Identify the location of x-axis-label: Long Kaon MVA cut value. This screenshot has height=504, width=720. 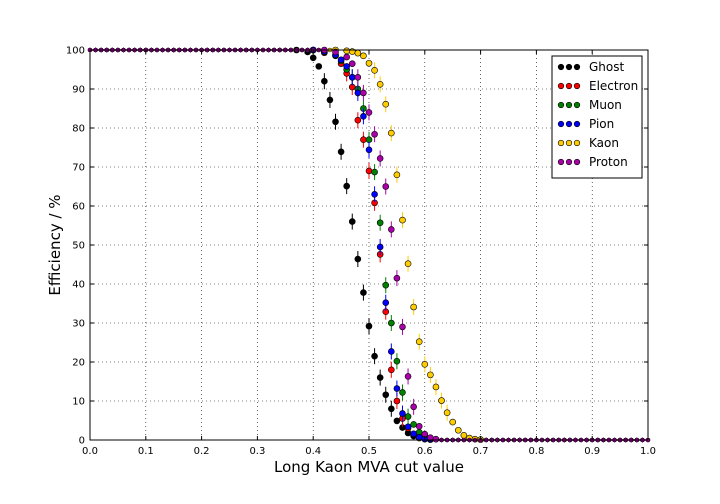
(369, 467).